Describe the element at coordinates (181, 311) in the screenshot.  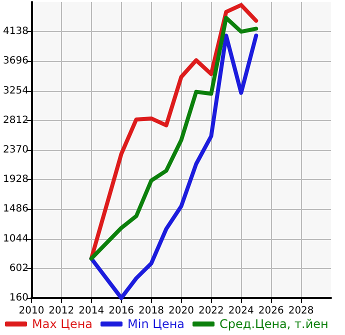
I see `x-tick-label: 2020` at that location.